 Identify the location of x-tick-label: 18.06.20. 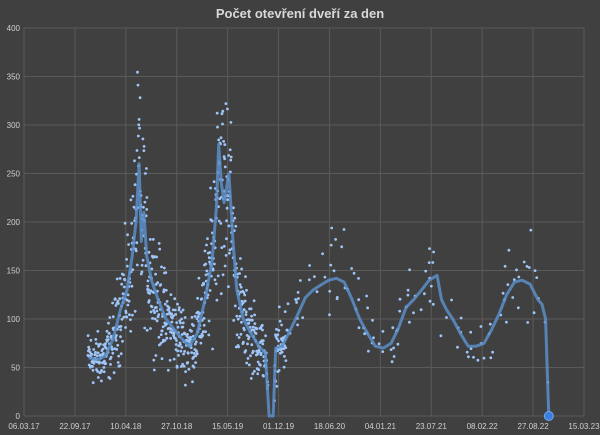
(330, 426).